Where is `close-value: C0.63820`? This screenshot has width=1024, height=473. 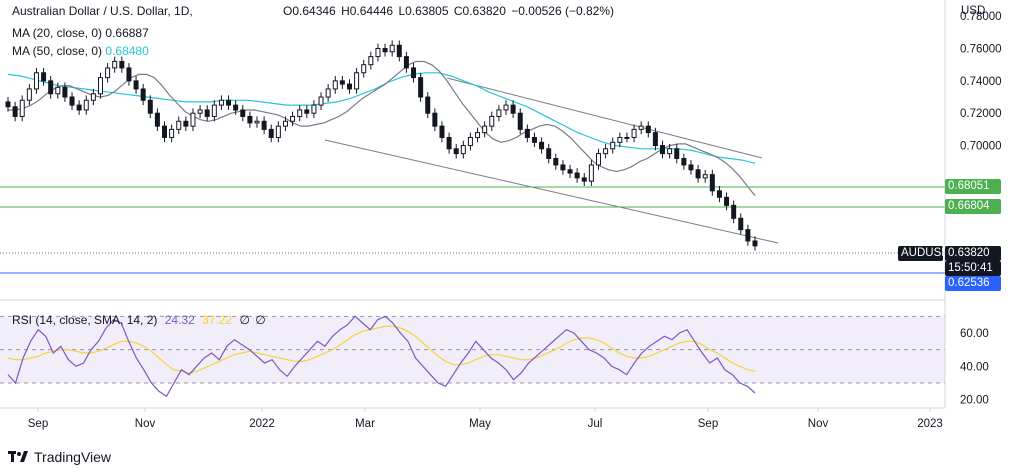
close-value: C0.63820 is located at coordinates (479, 11).